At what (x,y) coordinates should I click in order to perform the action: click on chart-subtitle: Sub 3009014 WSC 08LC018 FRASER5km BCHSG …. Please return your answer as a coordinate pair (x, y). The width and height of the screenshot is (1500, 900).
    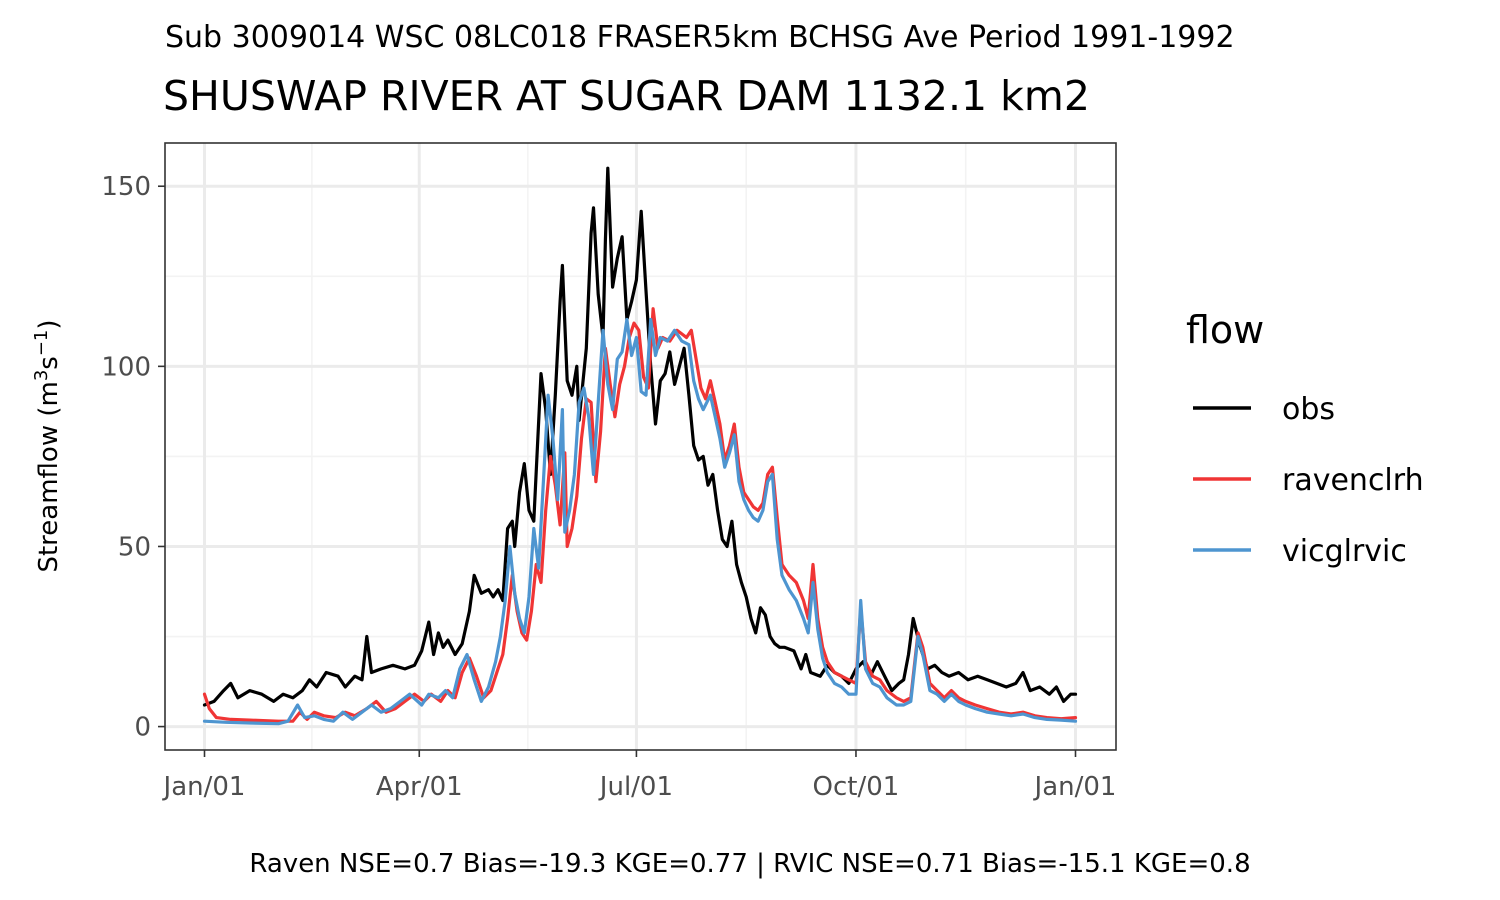
    Looking at the image, I should click on (700, 37).